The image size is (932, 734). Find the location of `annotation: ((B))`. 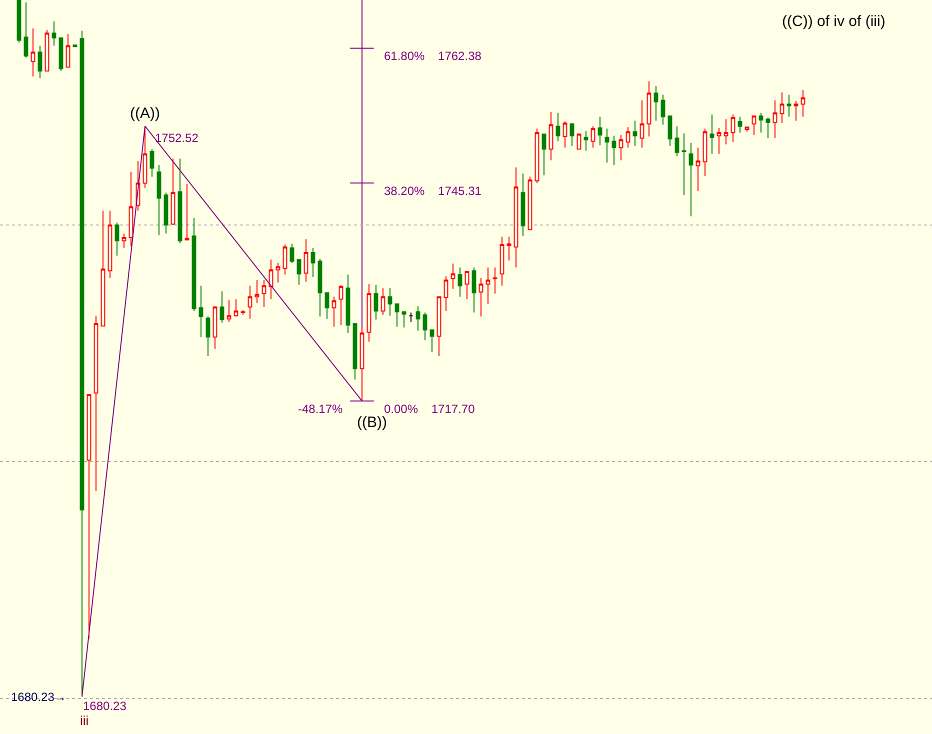

annotation: ((B)) is located at coordinates (372, 422).